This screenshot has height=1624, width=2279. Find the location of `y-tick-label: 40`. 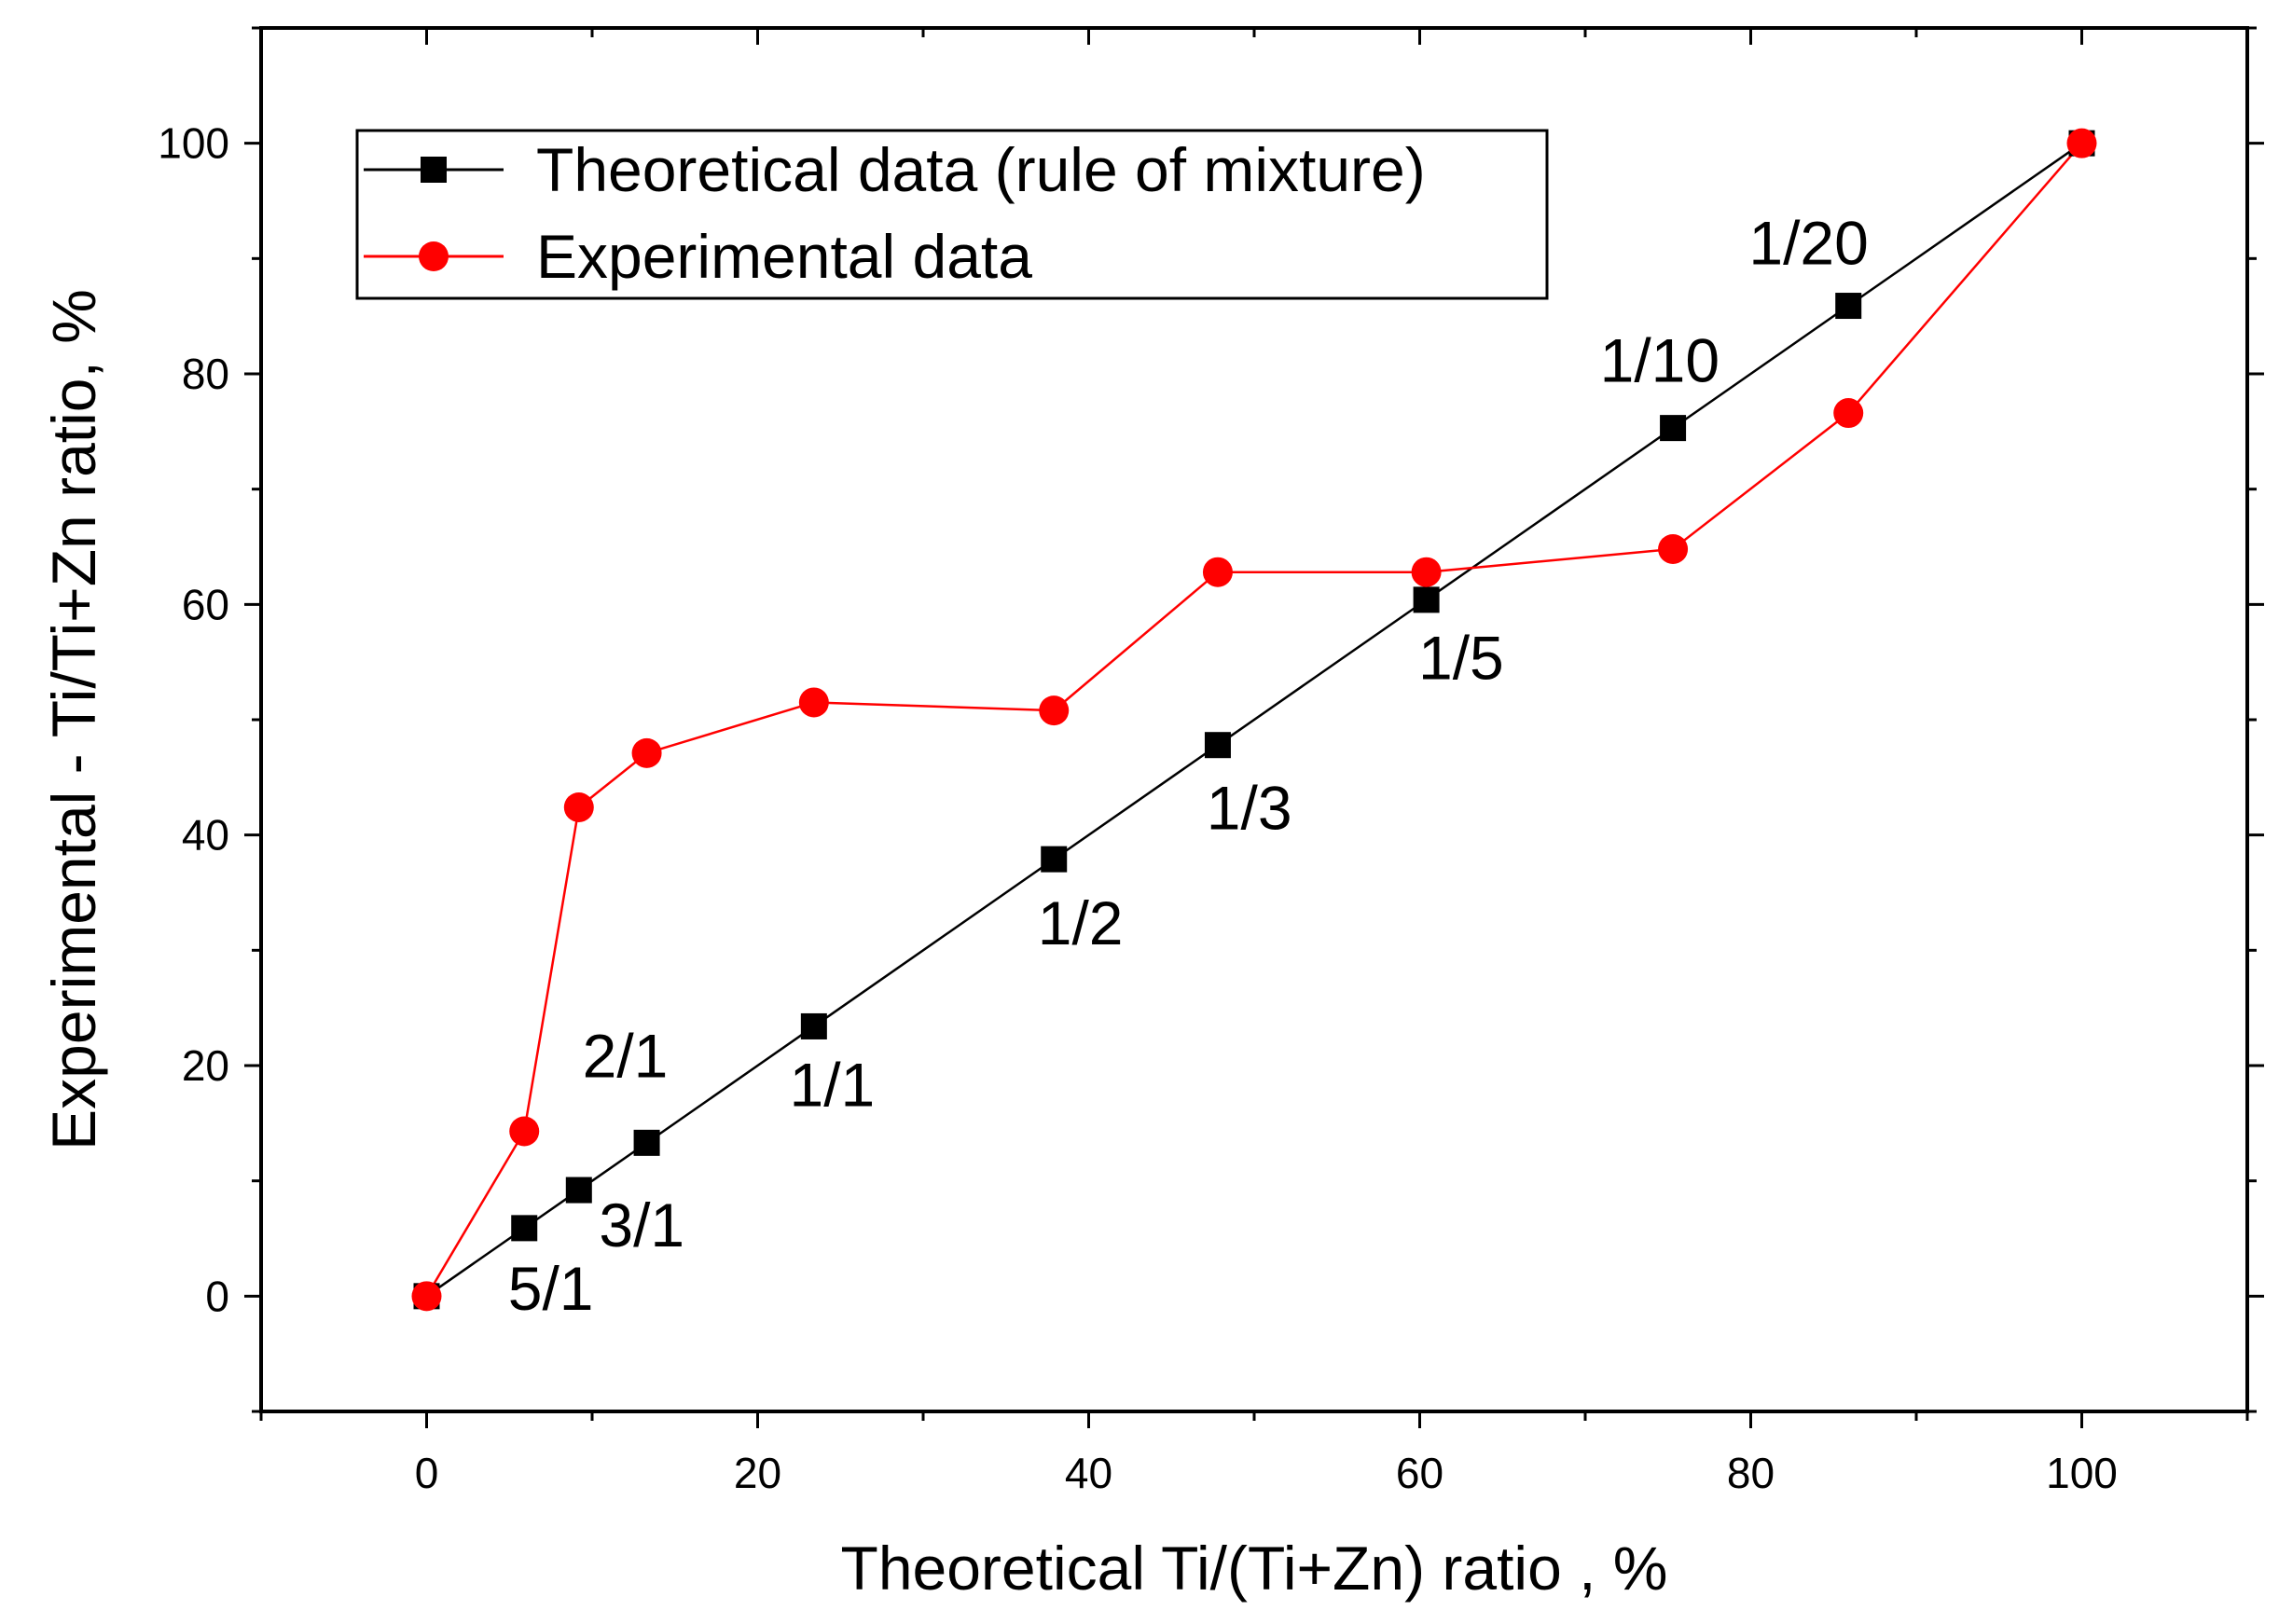

y-tick-label: 40 is located at coordinates (205, 835).